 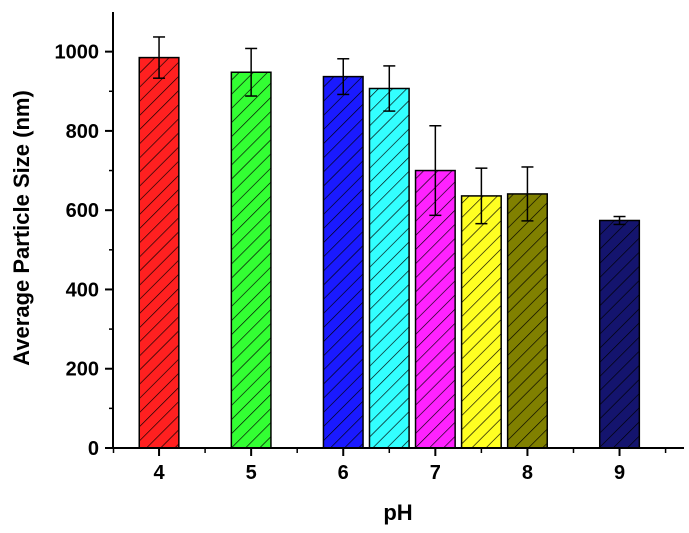 What do you see at coordinates (93, 449) in the screenshot?
I see `y-tick-label-0: 0` at bounding box center [93, 449].